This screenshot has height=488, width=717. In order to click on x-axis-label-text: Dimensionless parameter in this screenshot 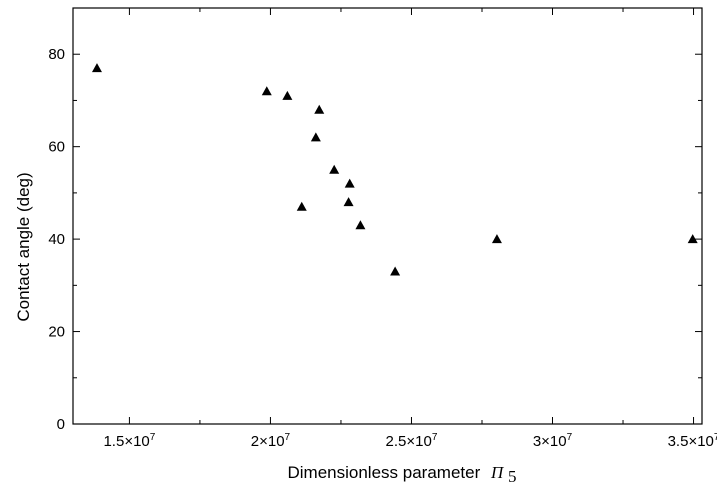, I will do `click(384, 472)`.